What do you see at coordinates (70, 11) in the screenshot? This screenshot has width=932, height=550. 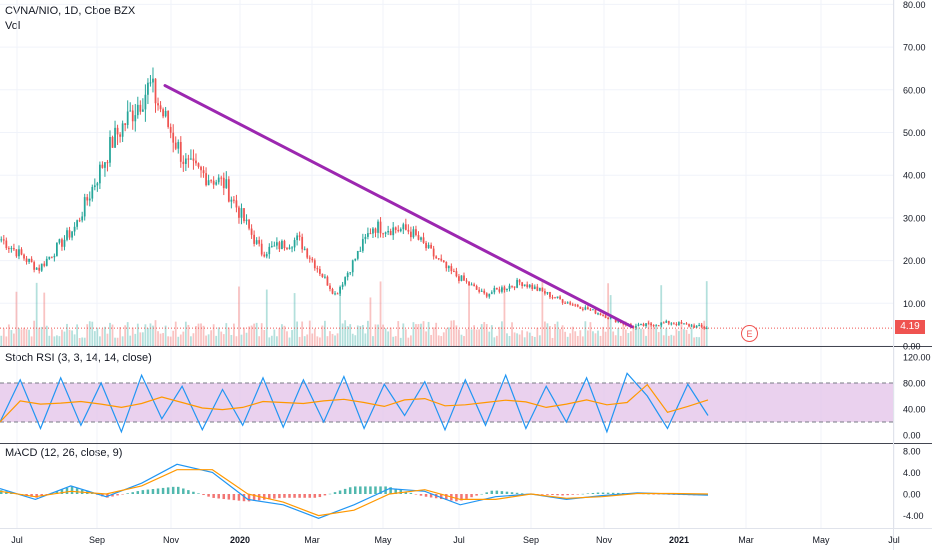 I see `symbol-title: CVNA/NIO, 1D, Cboe BZX` at bounding box center [70, 11].